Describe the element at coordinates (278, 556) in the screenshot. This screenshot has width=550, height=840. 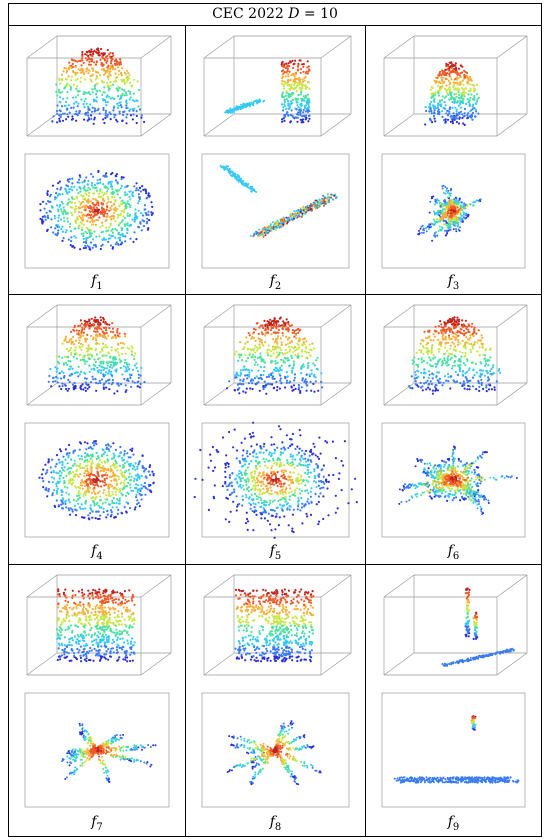
I see `function-index: 5` at that location.